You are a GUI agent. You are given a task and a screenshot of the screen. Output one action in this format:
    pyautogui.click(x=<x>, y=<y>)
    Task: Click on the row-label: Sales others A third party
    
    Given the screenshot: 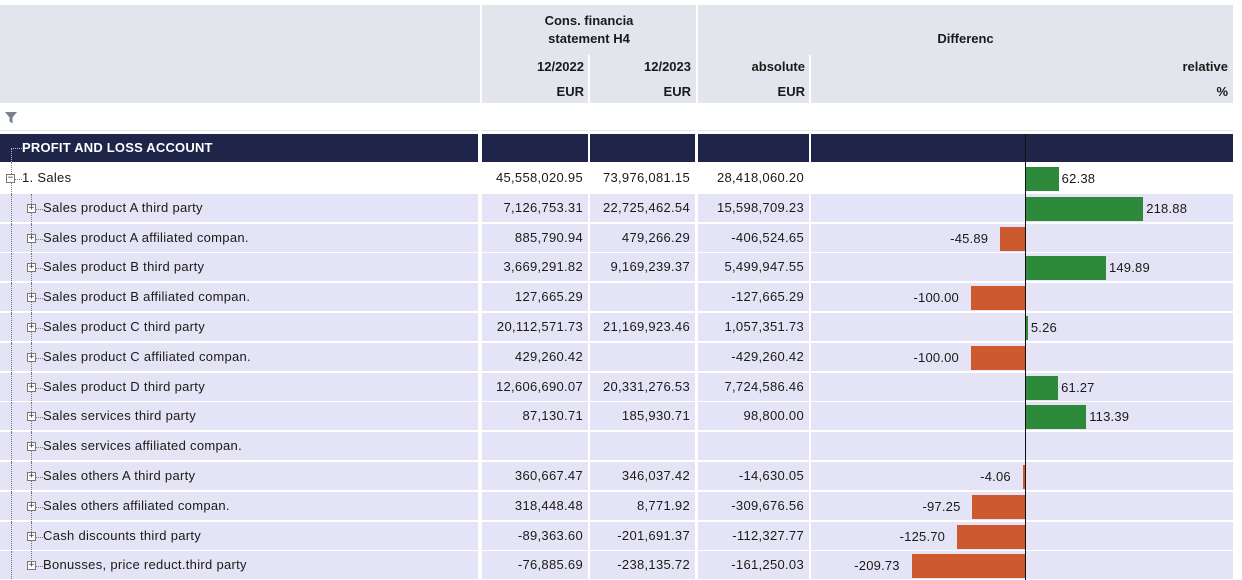 What is the action you would take?
    pyautogui.click(x=119, y=475)
    